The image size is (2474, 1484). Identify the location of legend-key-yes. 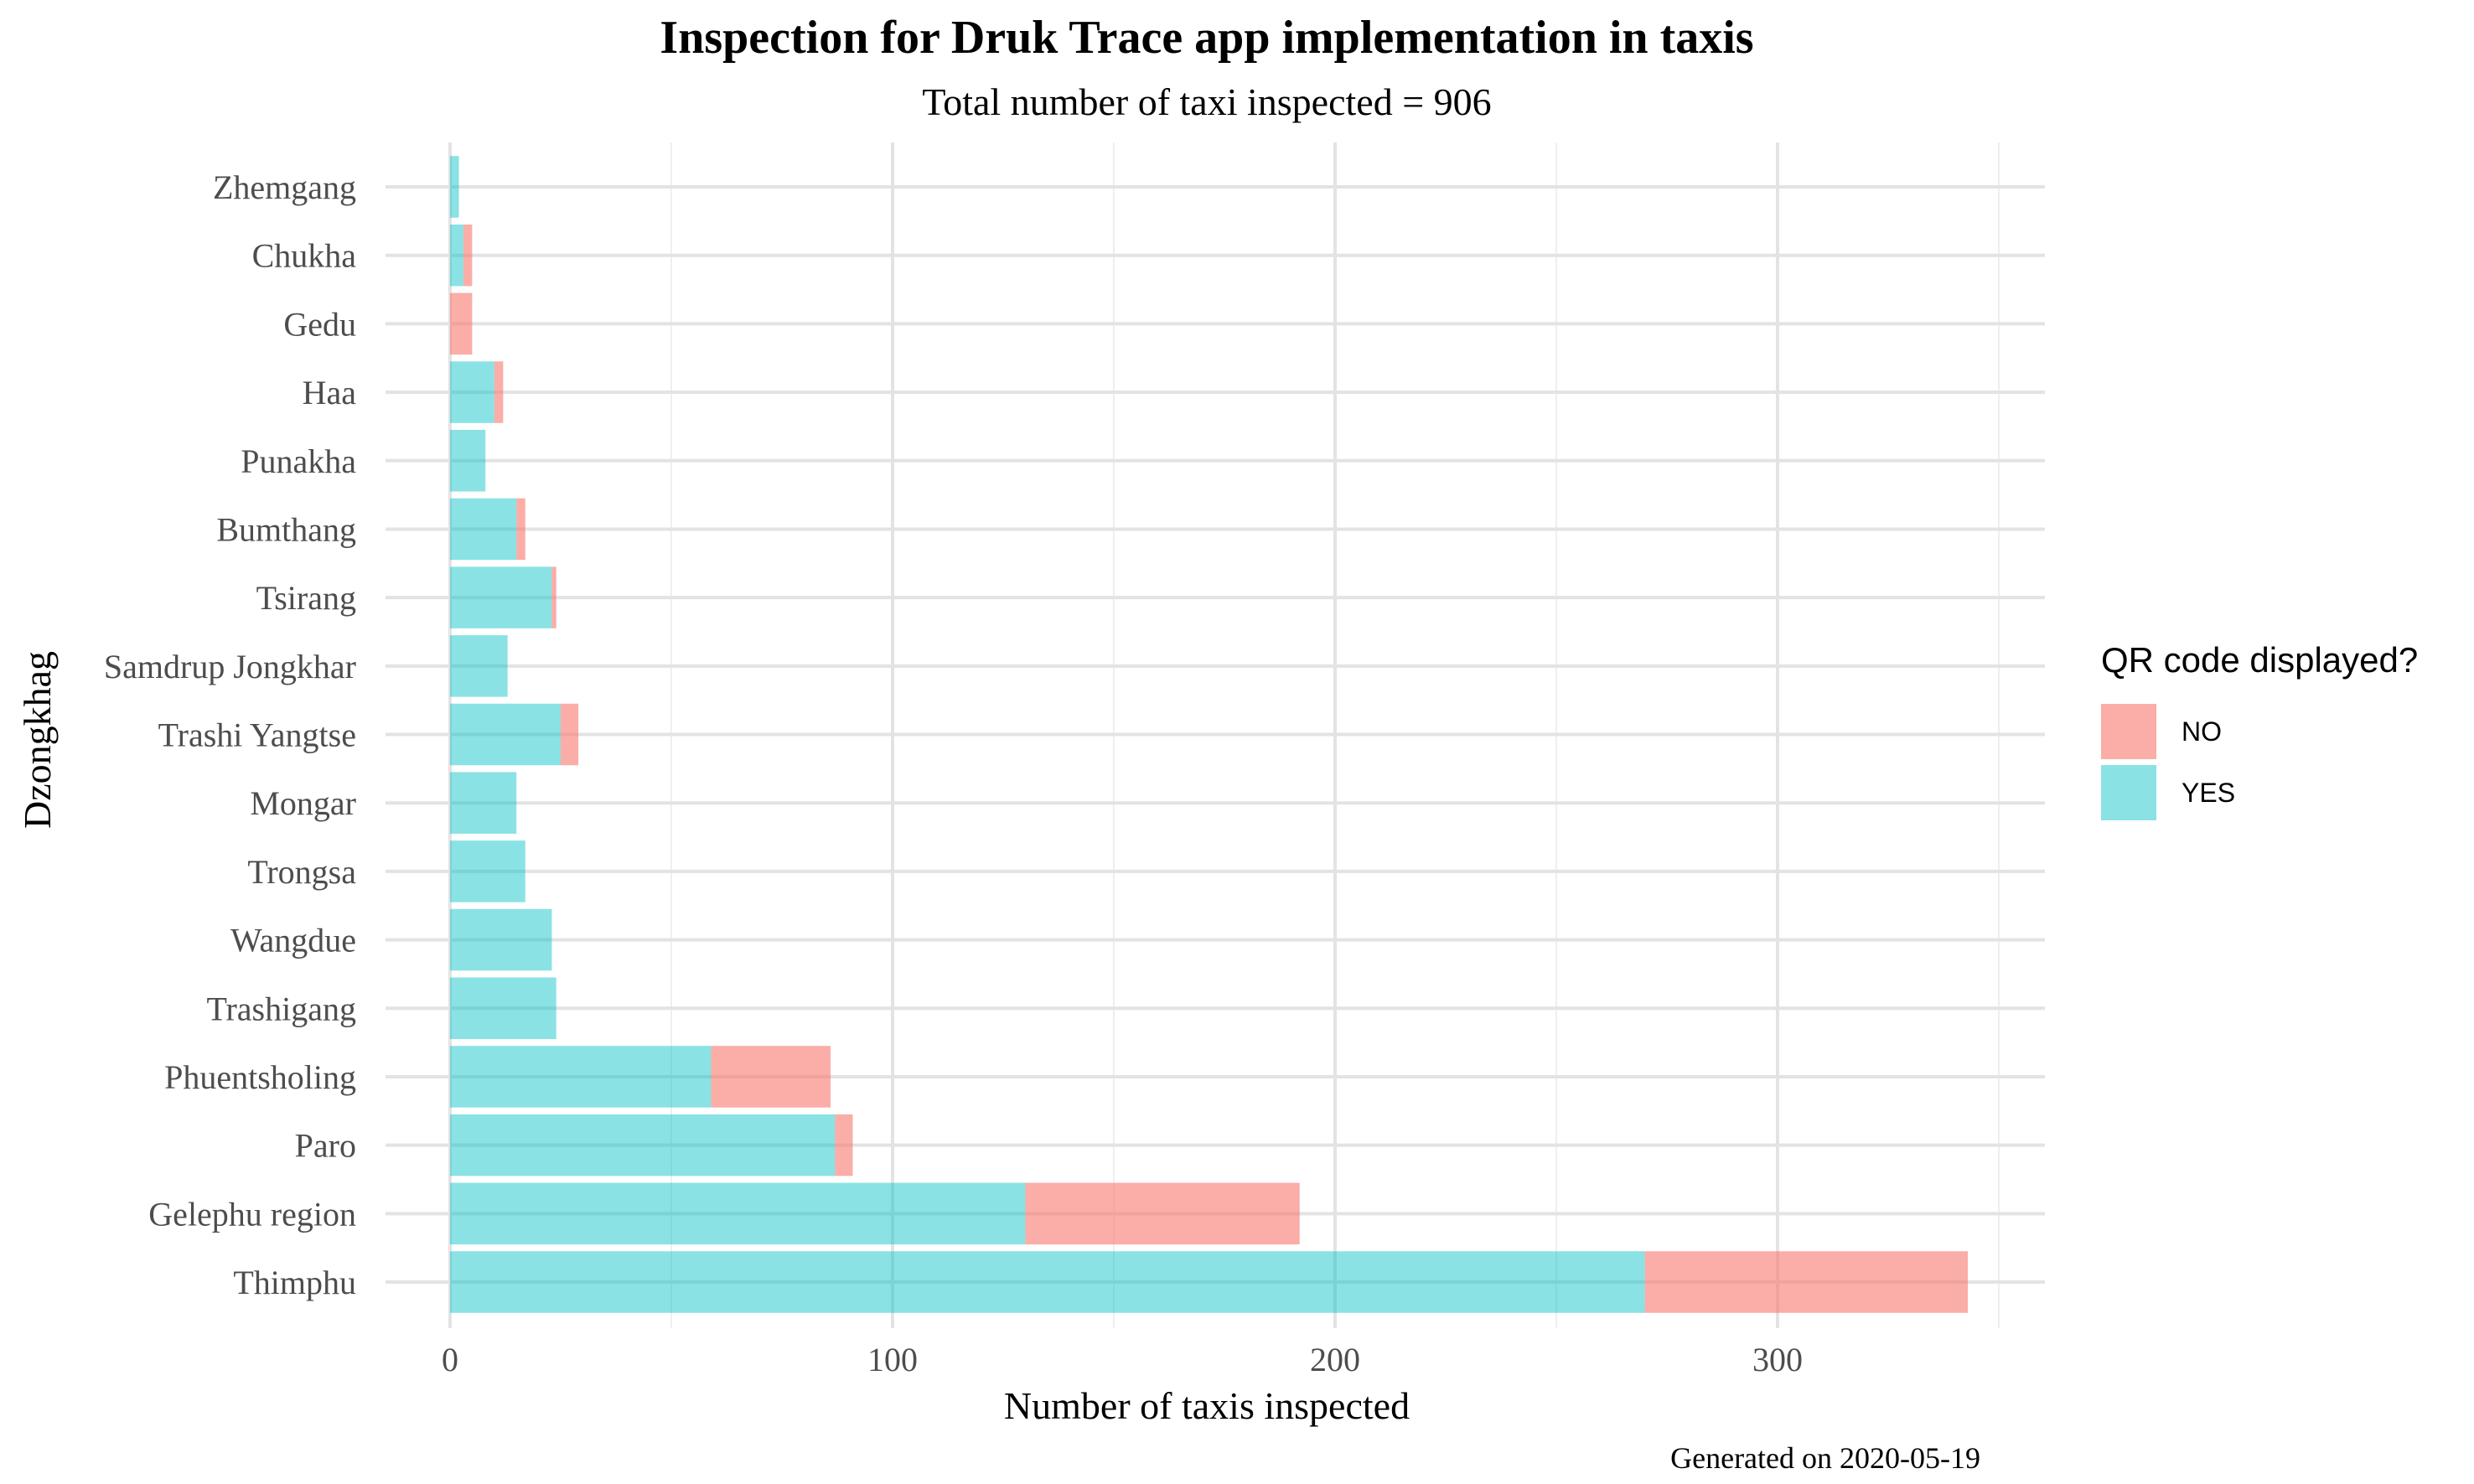
(2129, 792).